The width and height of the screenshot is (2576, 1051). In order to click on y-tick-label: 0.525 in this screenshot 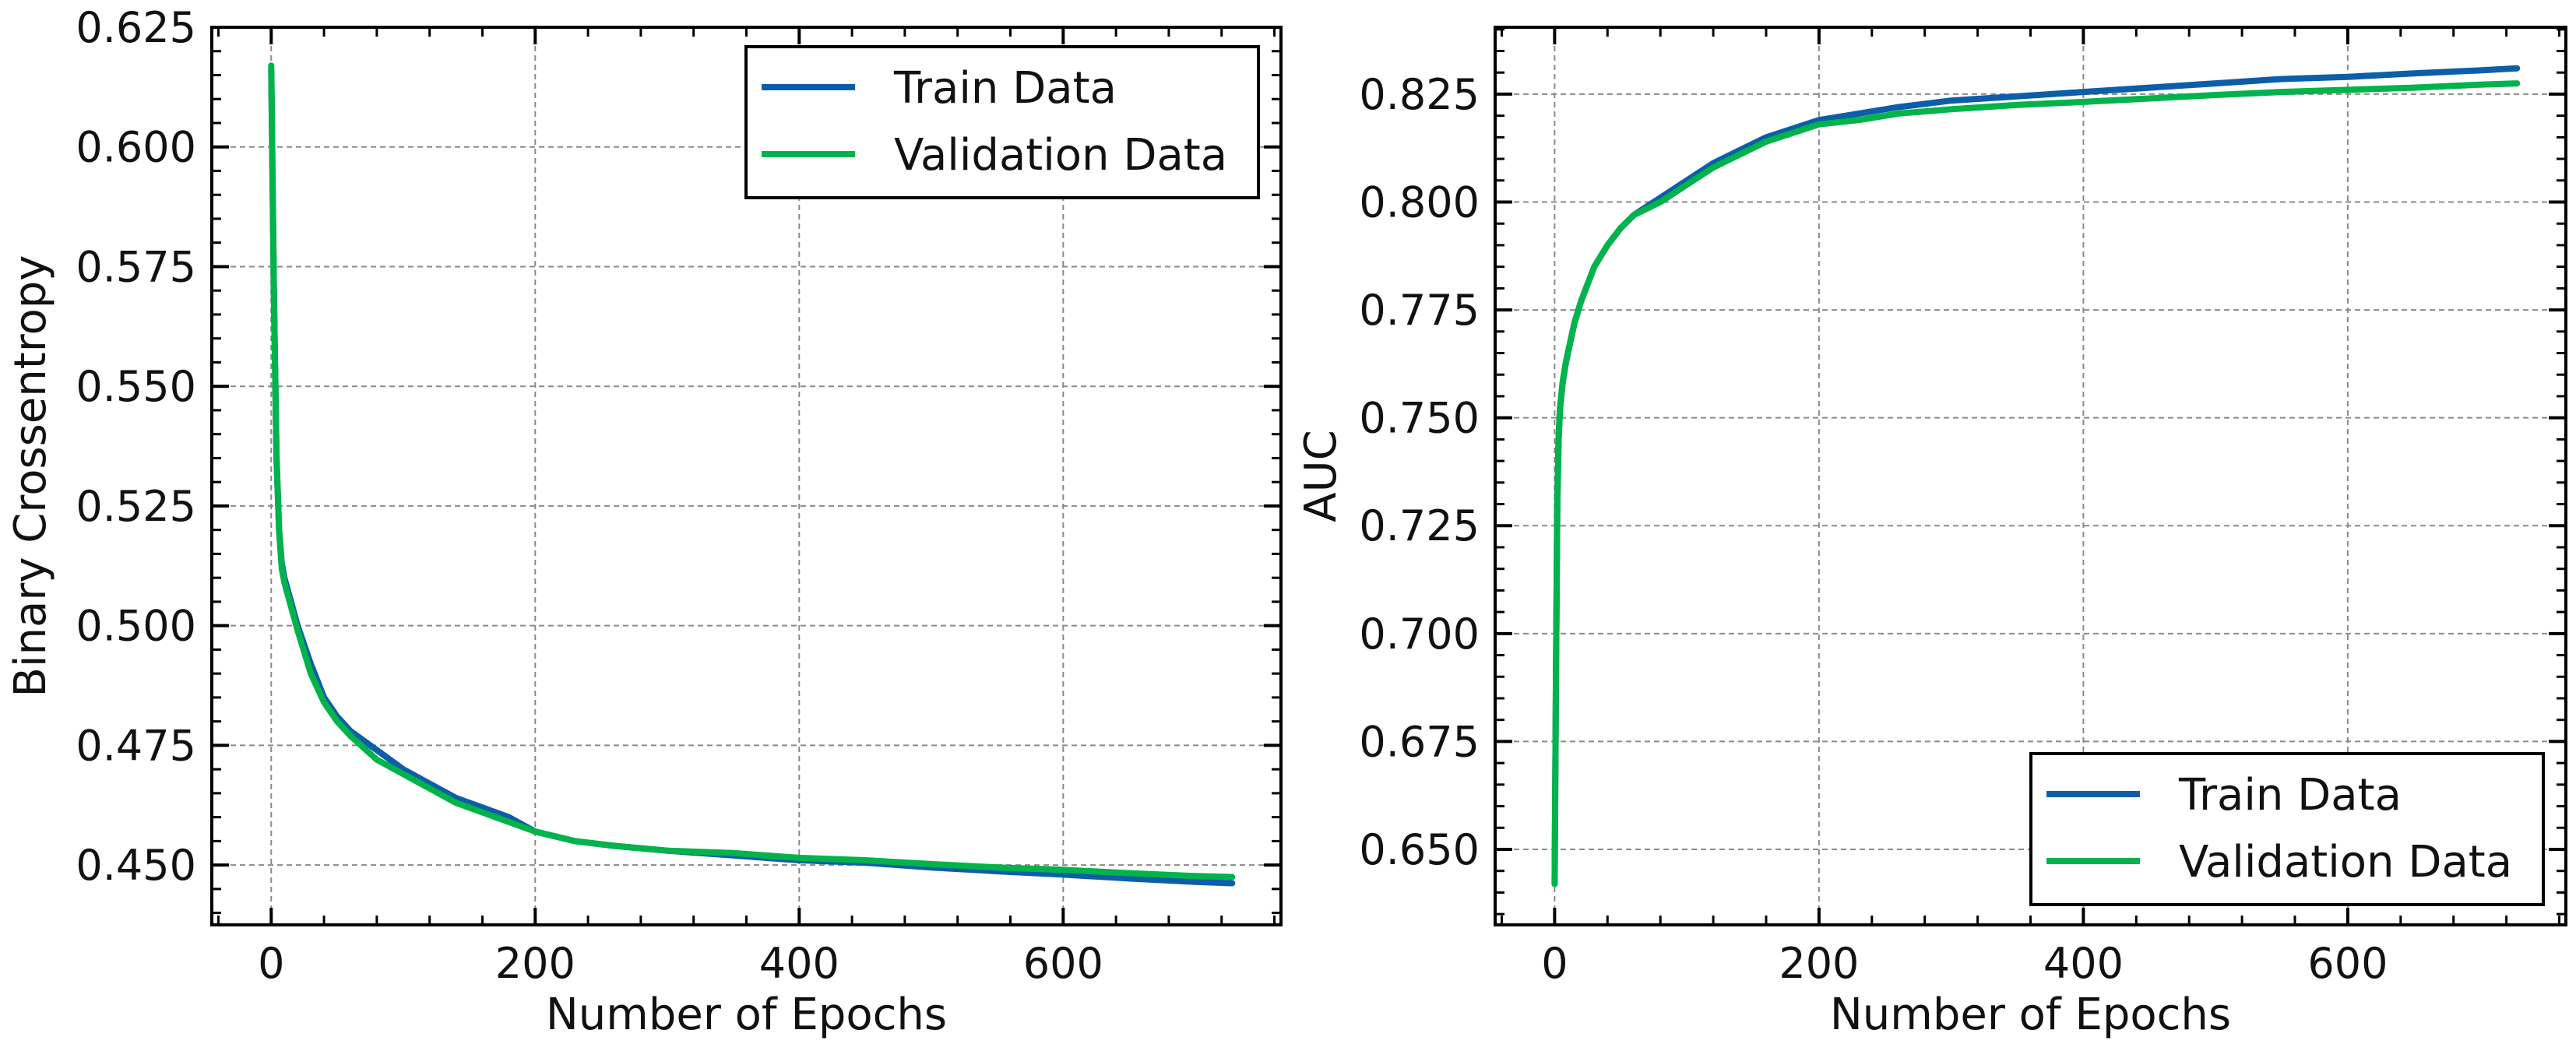, I will do `click(136, 506)`.